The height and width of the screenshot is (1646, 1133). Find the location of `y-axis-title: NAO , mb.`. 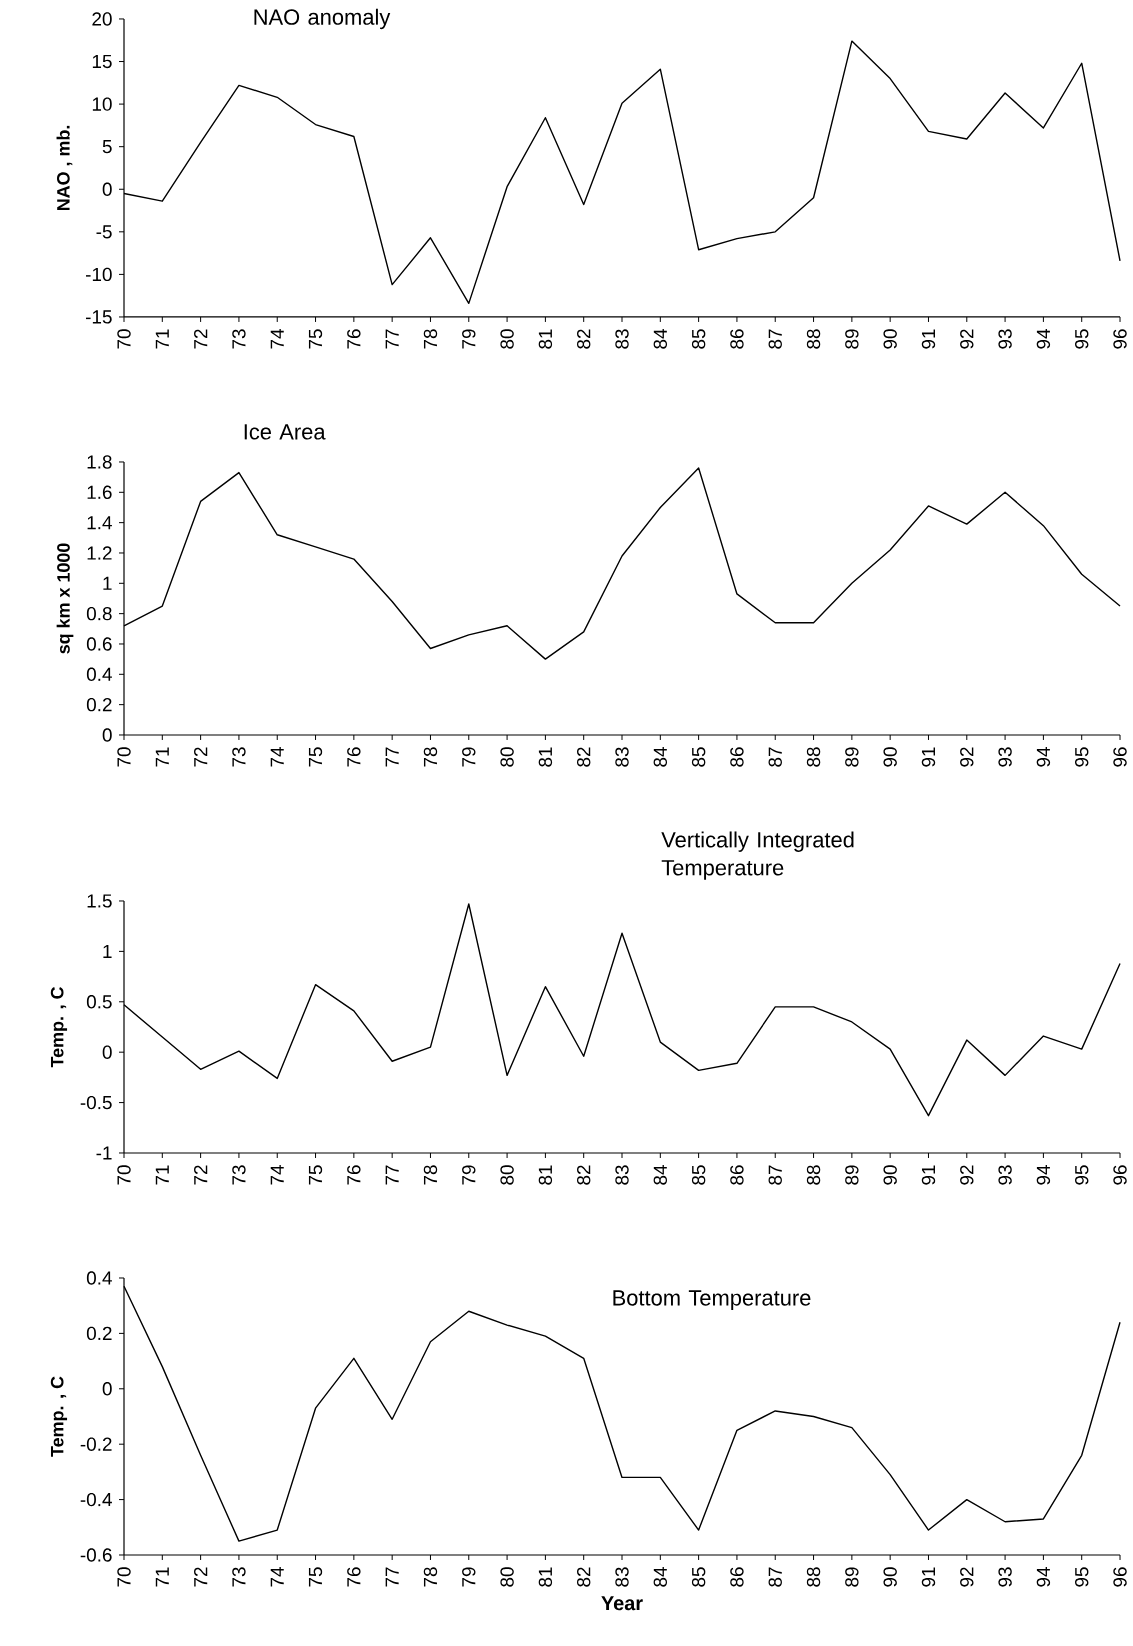

y-axis-title: NAO , mb. is located at coordinates (64, 168).